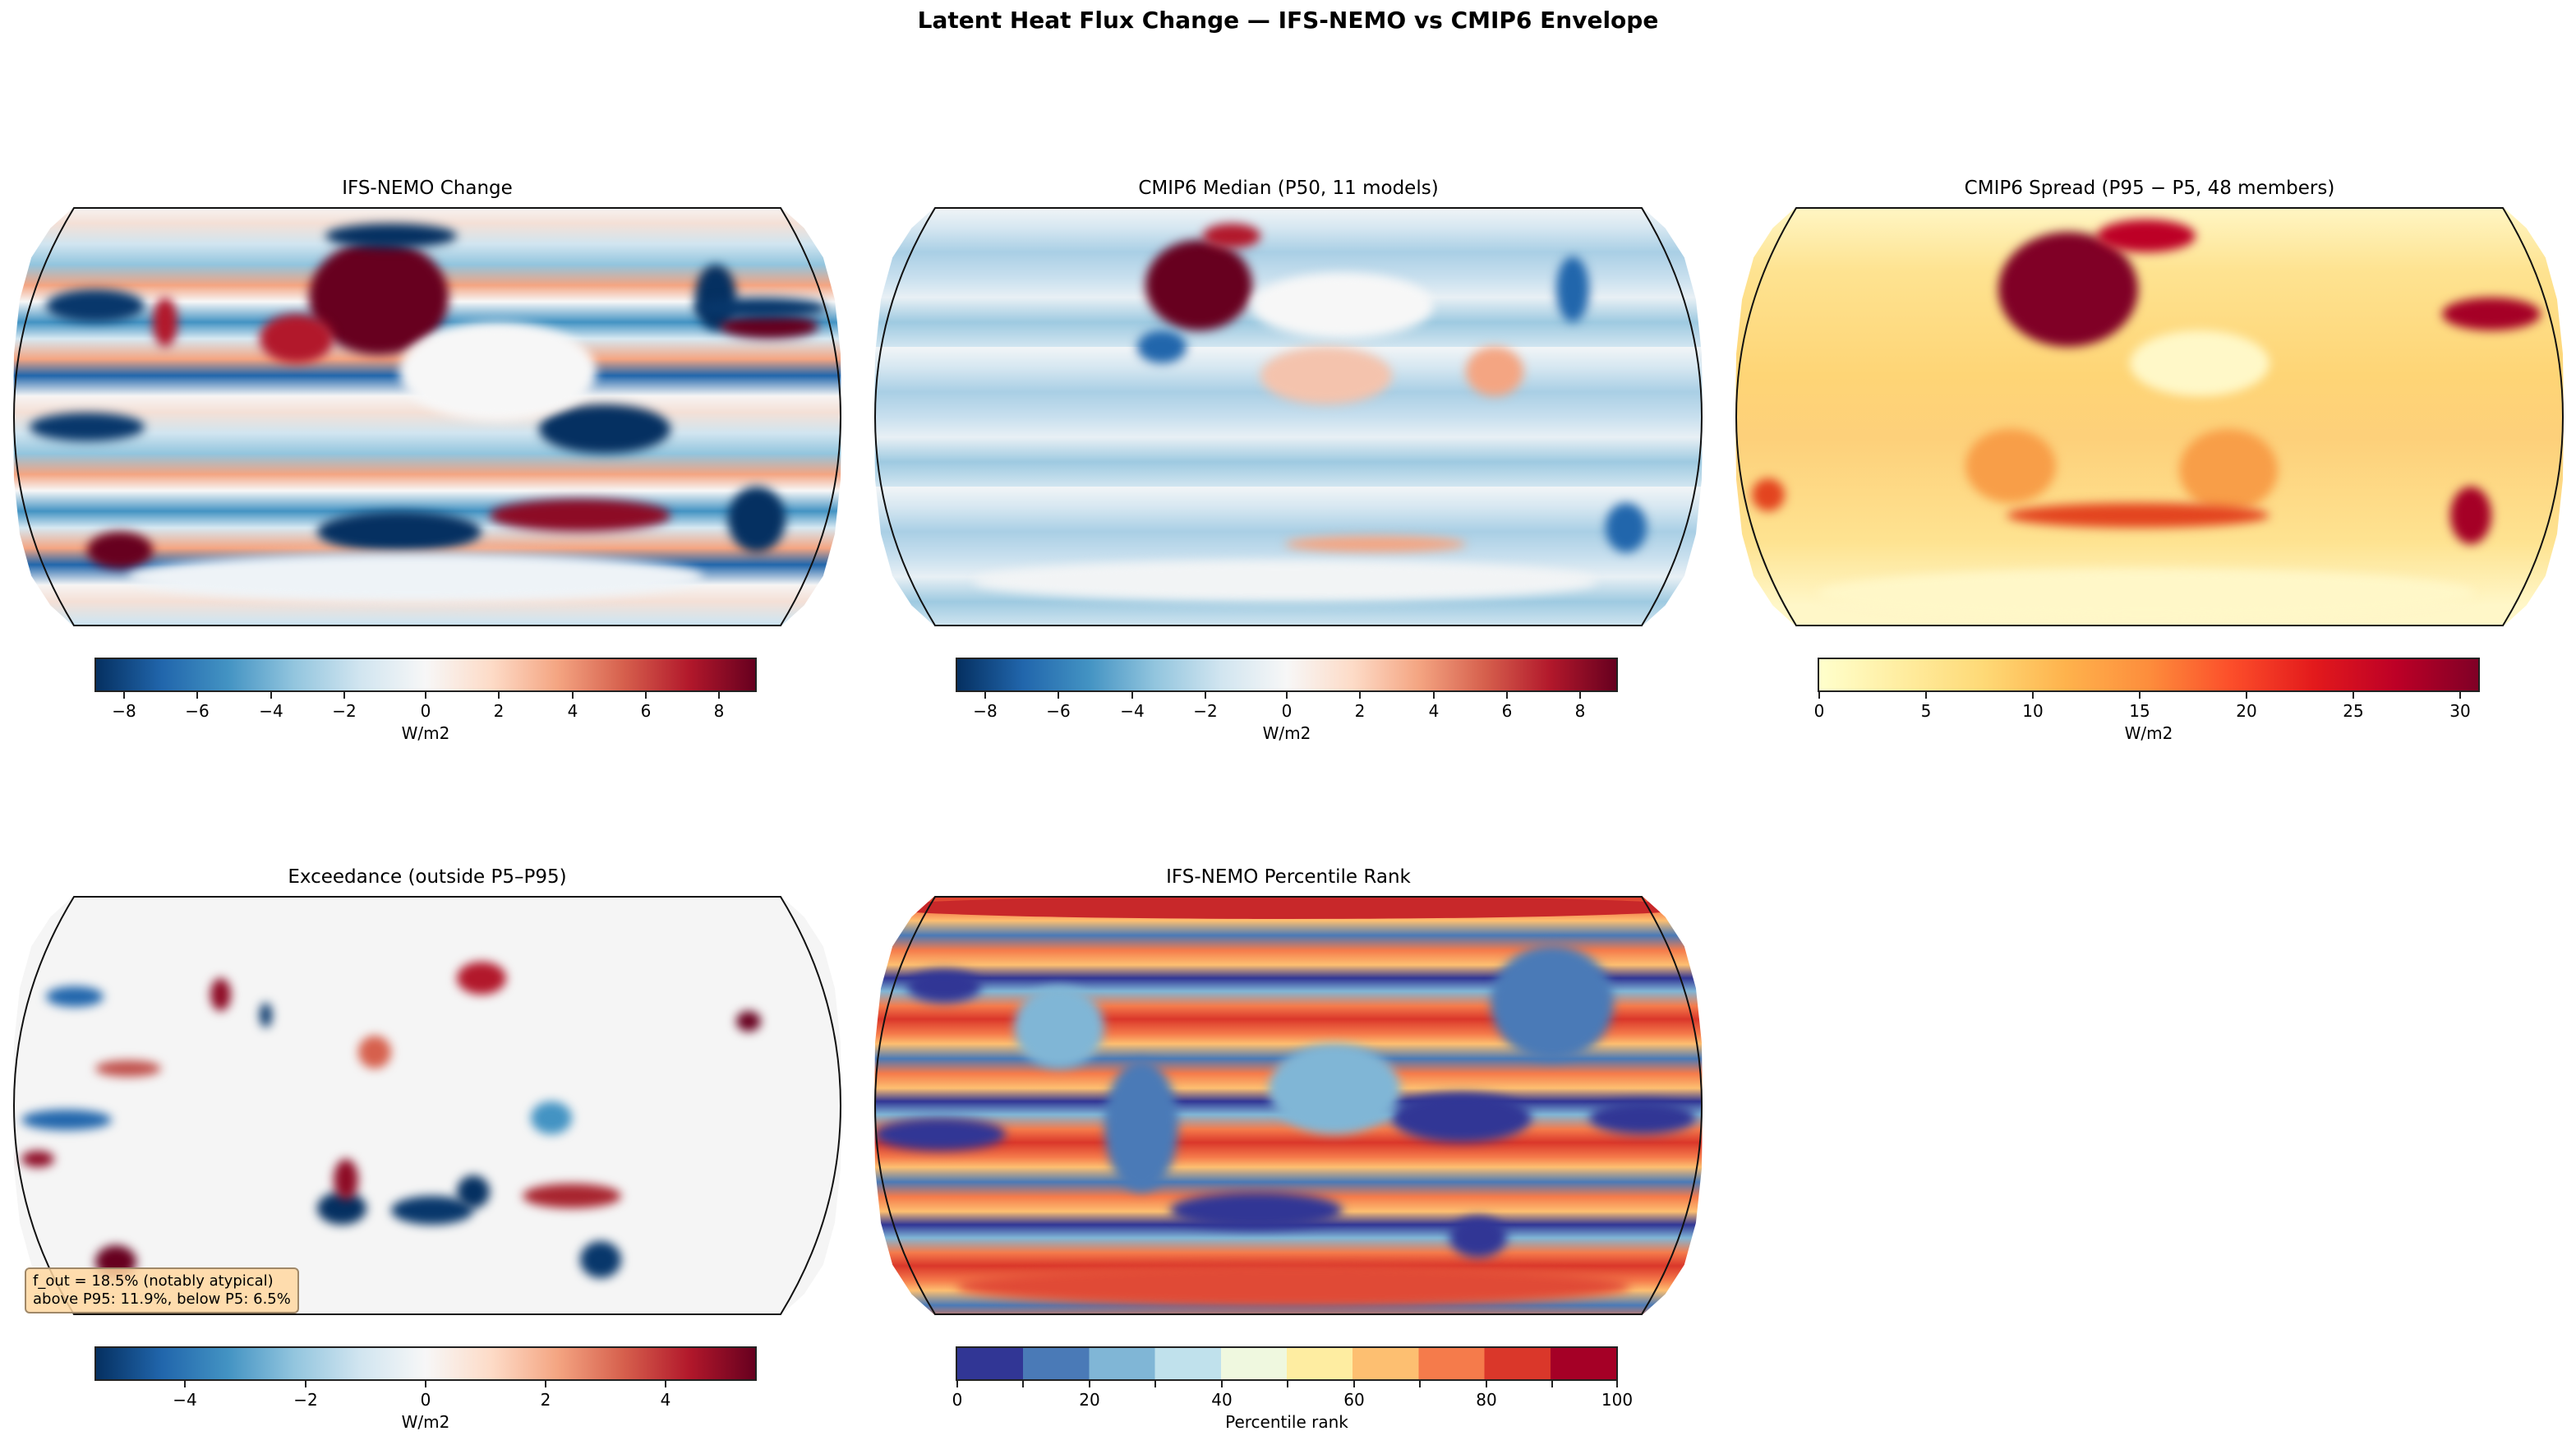  What do you see at coordinates (427, 1105) in the screenshot?
I see `map-exceedance` at bounding box center [427, 1105].